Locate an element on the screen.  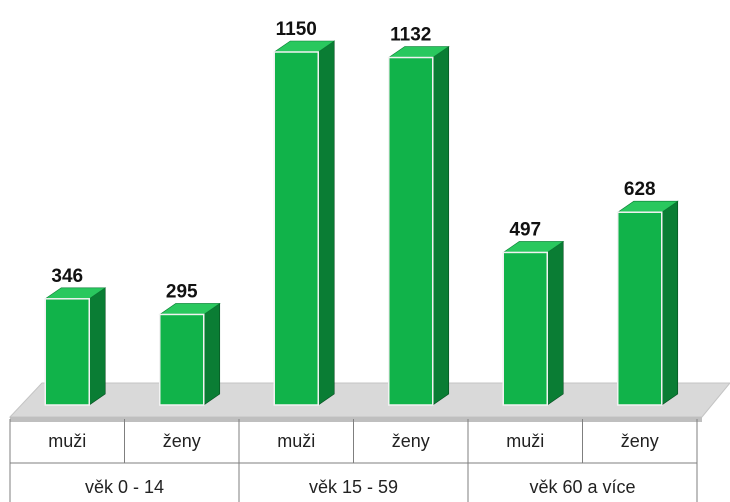
bar-0-ženy is located at coordinates (189, 354).